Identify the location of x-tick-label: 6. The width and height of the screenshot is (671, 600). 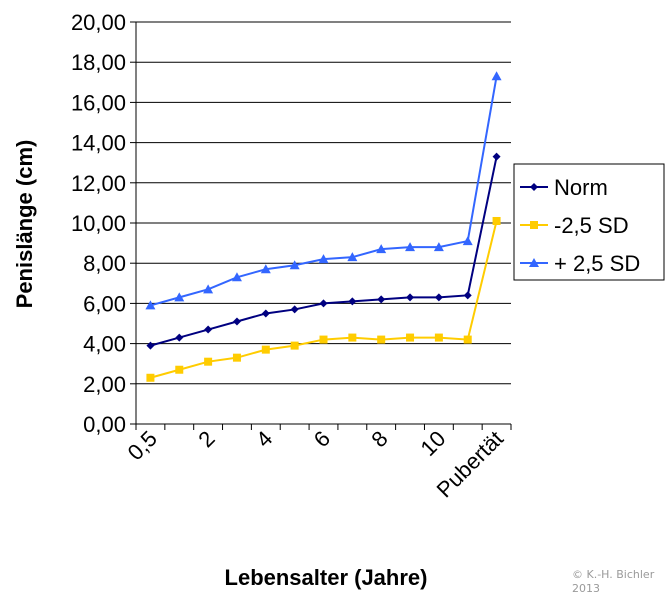
(322, 439).